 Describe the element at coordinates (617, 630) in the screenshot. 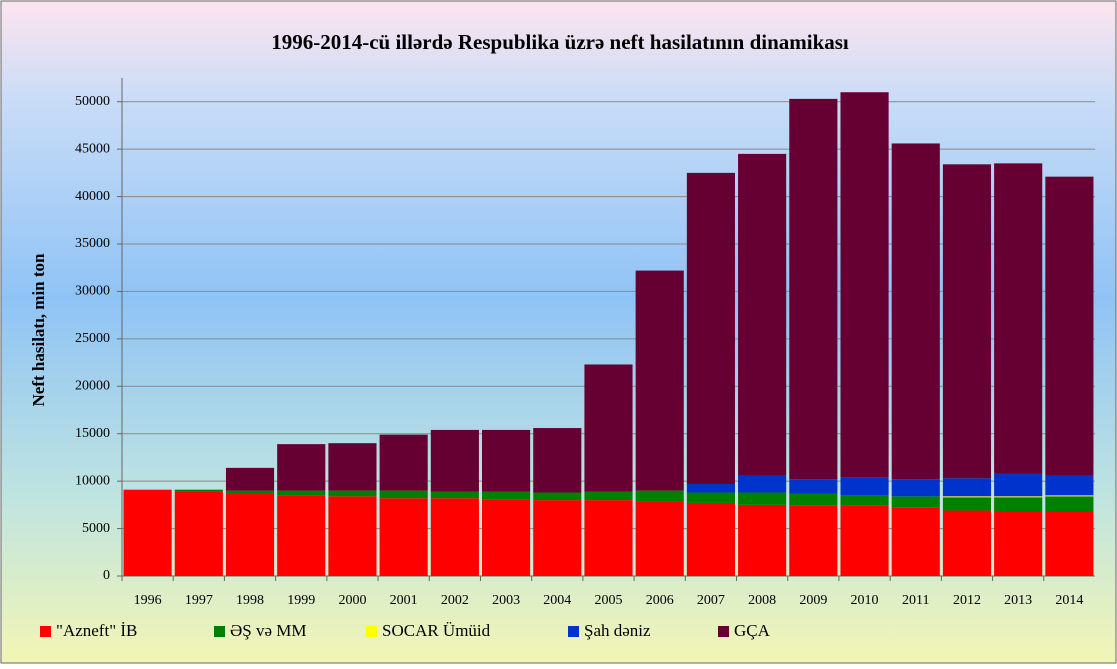

I see `legend-label: Şah dəniz` at that location.